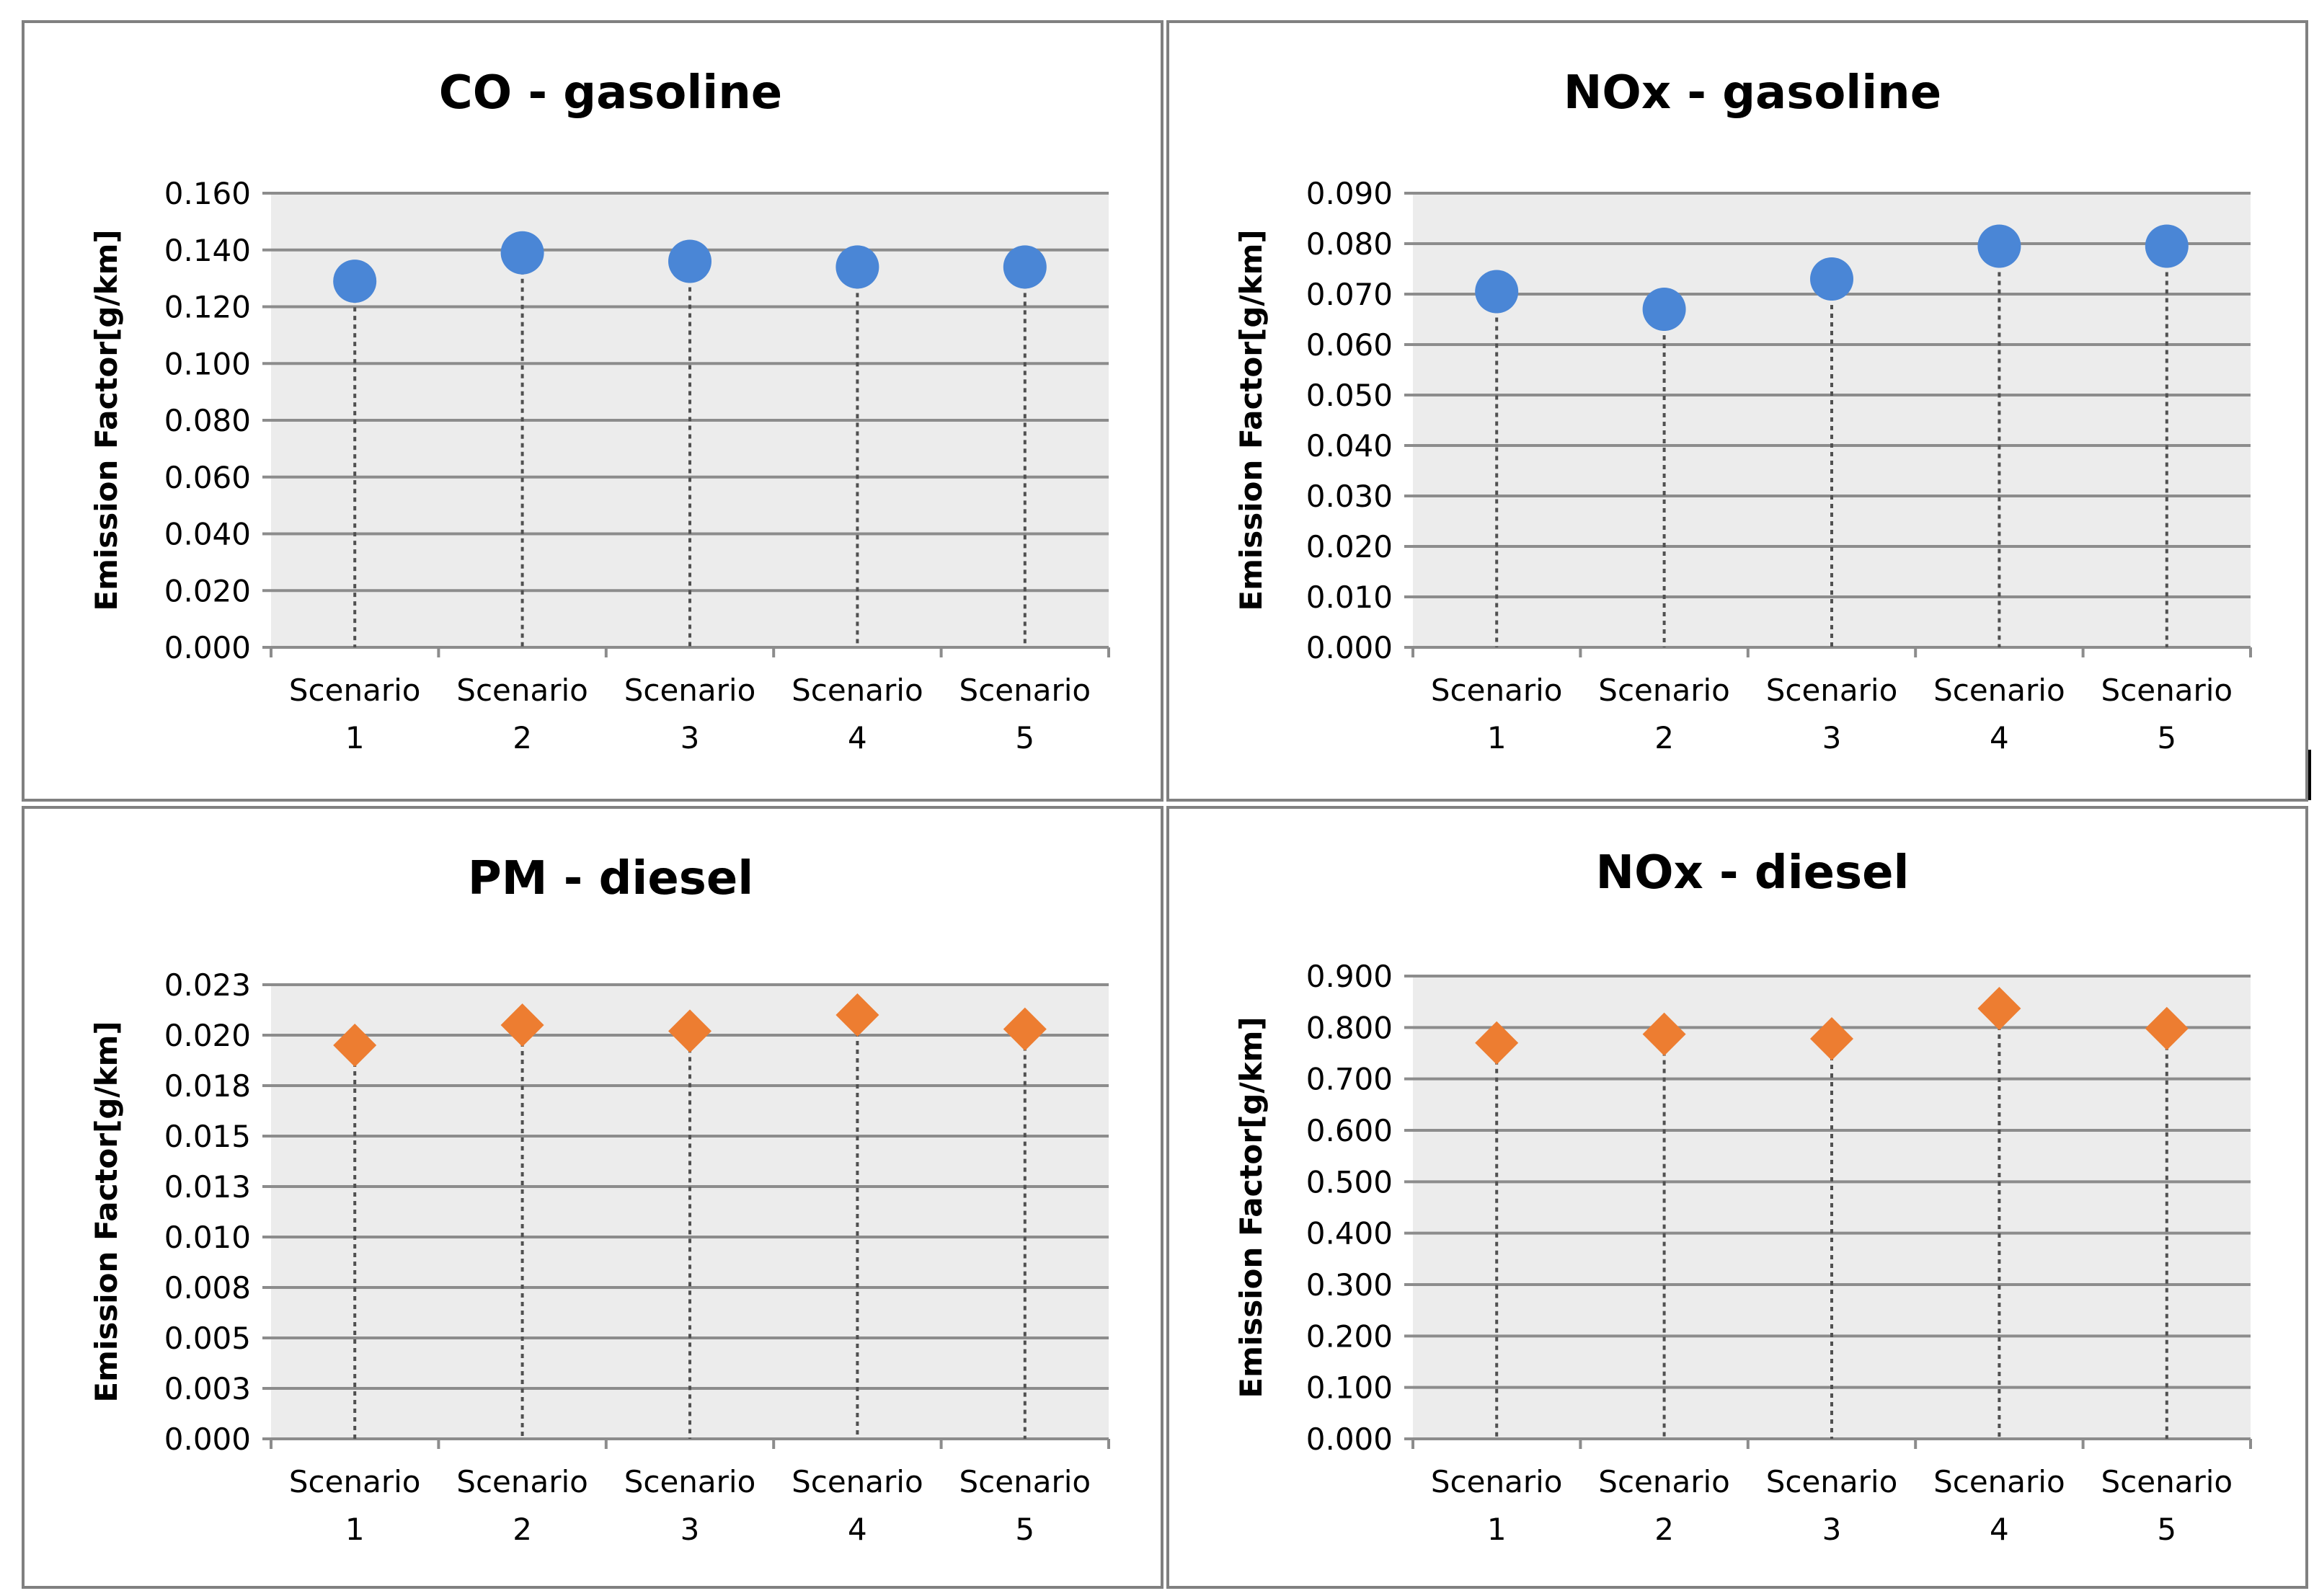  Describe the element at coordinates (1349, 1336) in the screenshot. I see `y-tick-label: 0.200` at that location.